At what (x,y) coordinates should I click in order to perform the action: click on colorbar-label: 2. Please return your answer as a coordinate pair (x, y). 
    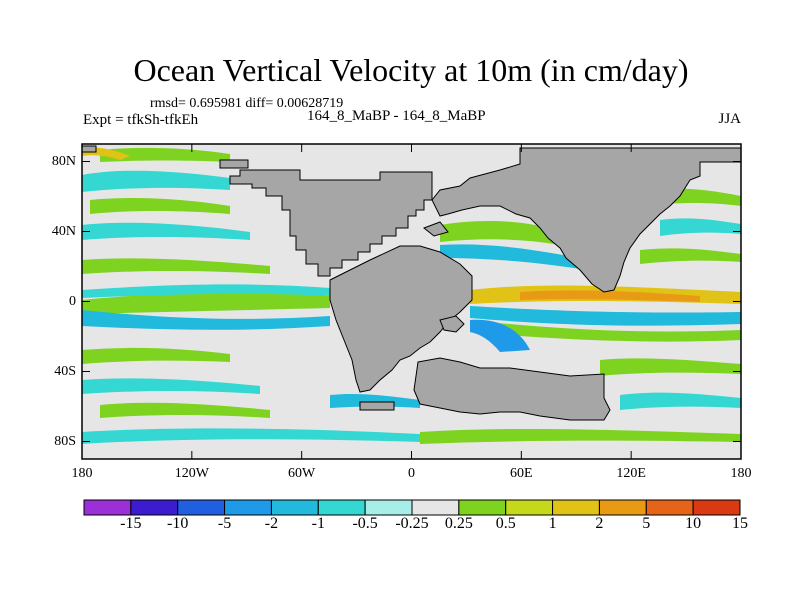
    Looking at the image, I should click on (599, 523).